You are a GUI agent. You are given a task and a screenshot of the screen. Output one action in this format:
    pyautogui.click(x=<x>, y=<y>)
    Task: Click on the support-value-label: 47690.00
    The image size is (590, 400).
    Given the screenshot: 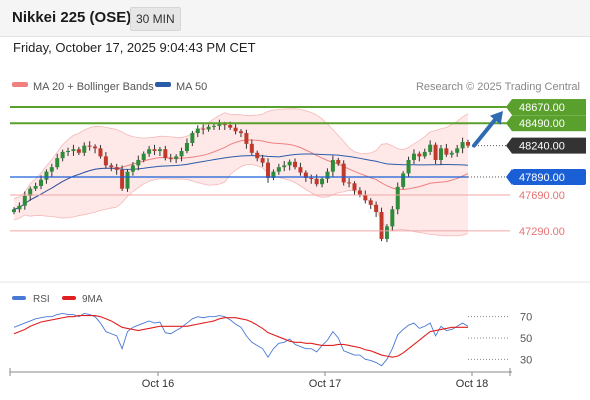 What is the action you would take?
    pyautogui.click(x=542, y=196)
    